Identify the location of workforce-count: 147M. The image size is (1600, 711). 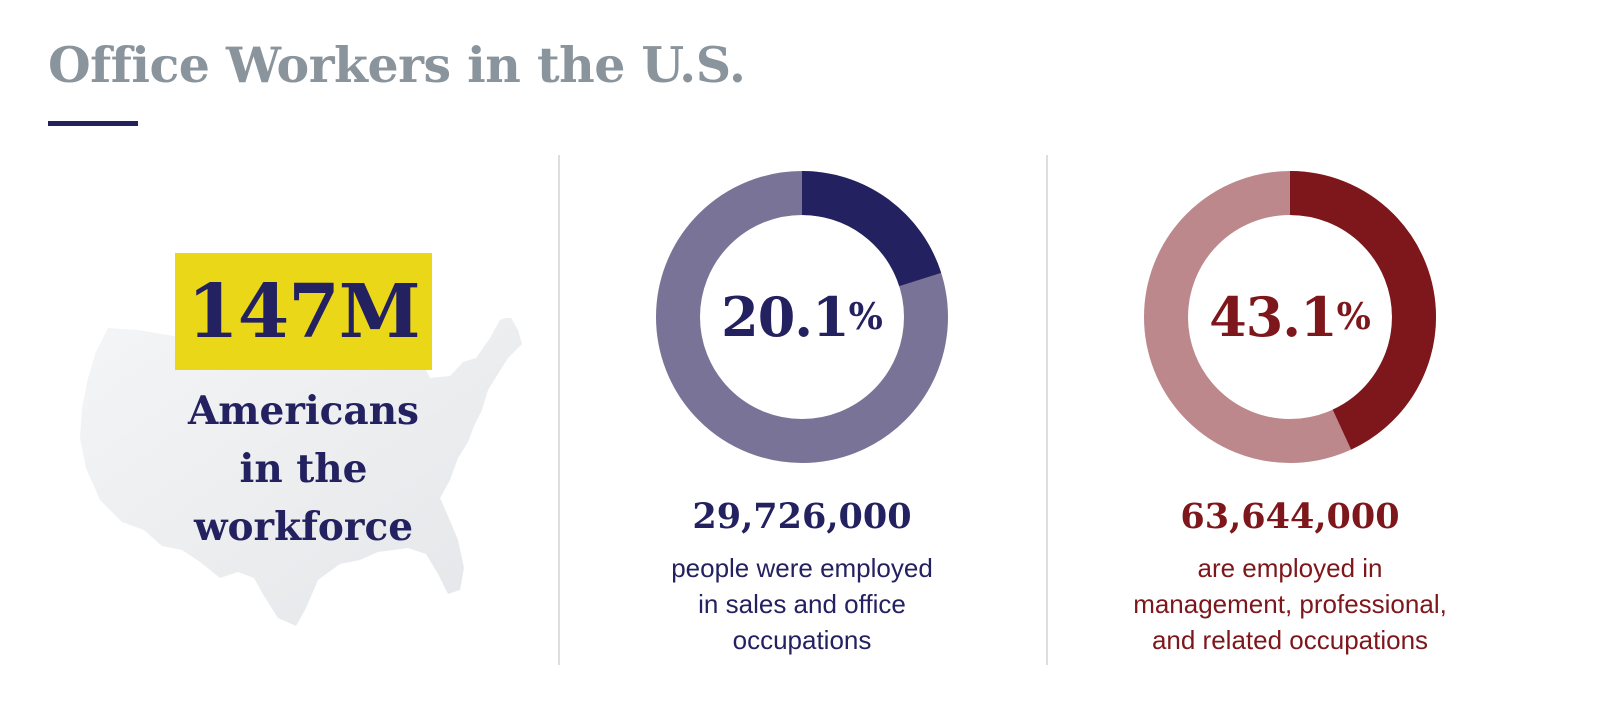
(303, 311).